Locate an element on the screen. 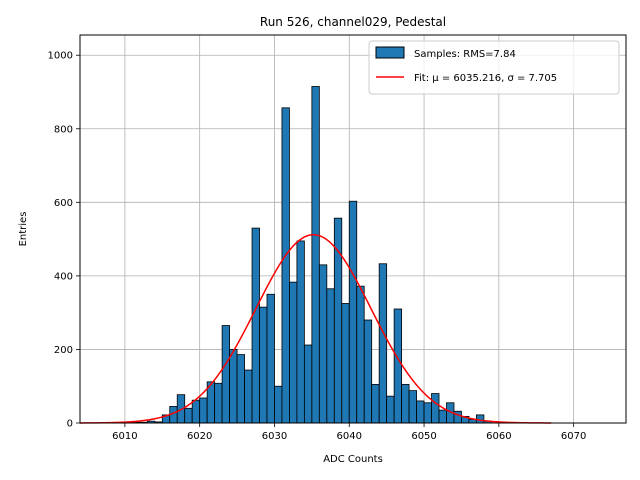  y-tick-label: 1000 is located at coordinates (60, 56).